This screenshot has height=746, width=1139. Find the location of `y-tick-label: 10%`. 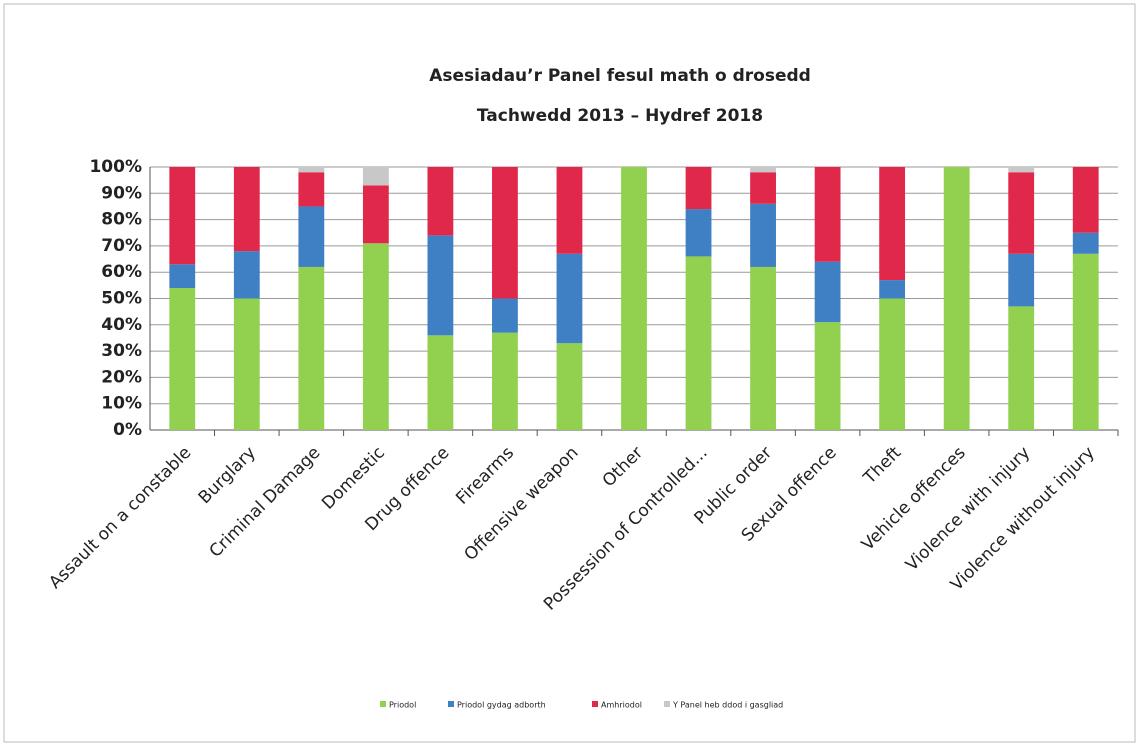

y-tick-label: 10% is located at coordinates (121, 404).